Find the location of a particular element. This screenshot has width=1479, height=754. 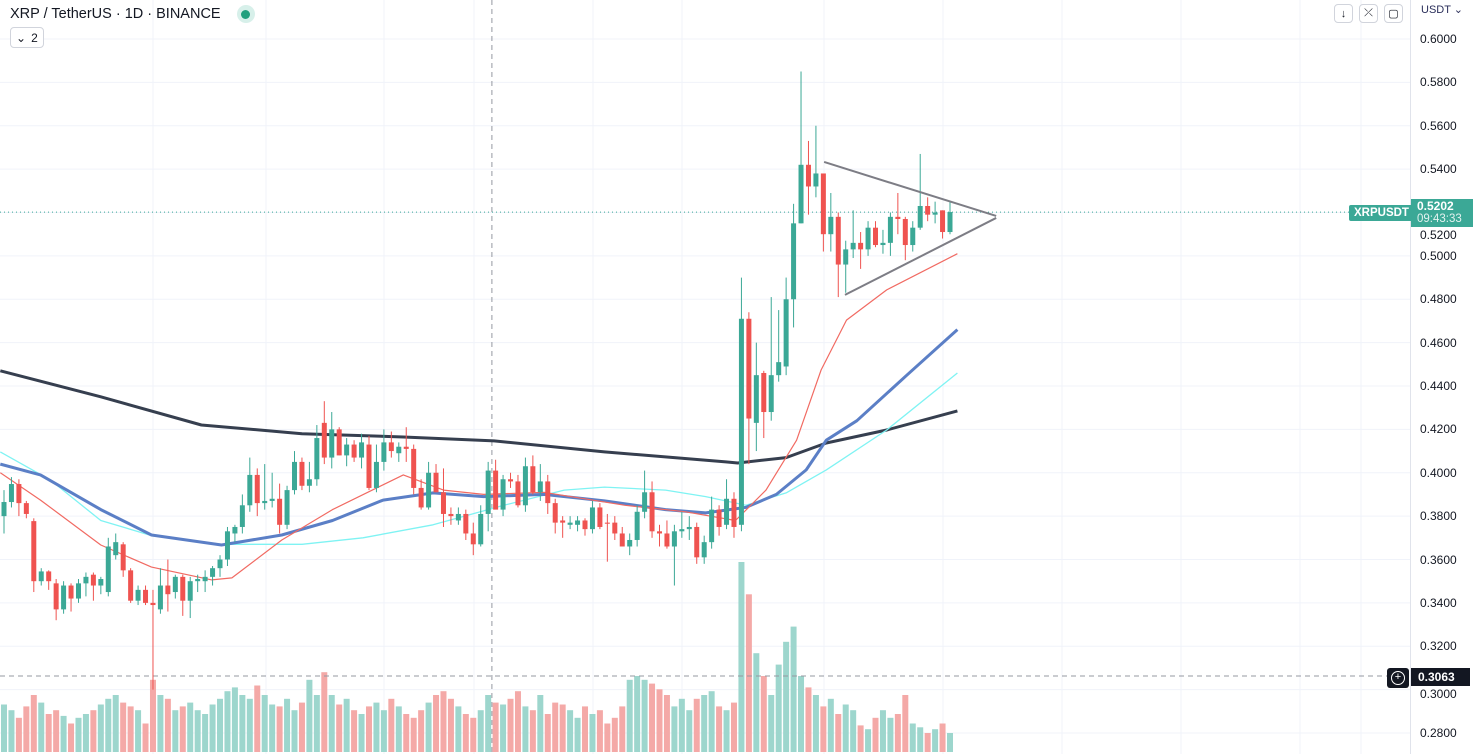

collapse-icon: ⤫ is located at coordinates (1368, 13).